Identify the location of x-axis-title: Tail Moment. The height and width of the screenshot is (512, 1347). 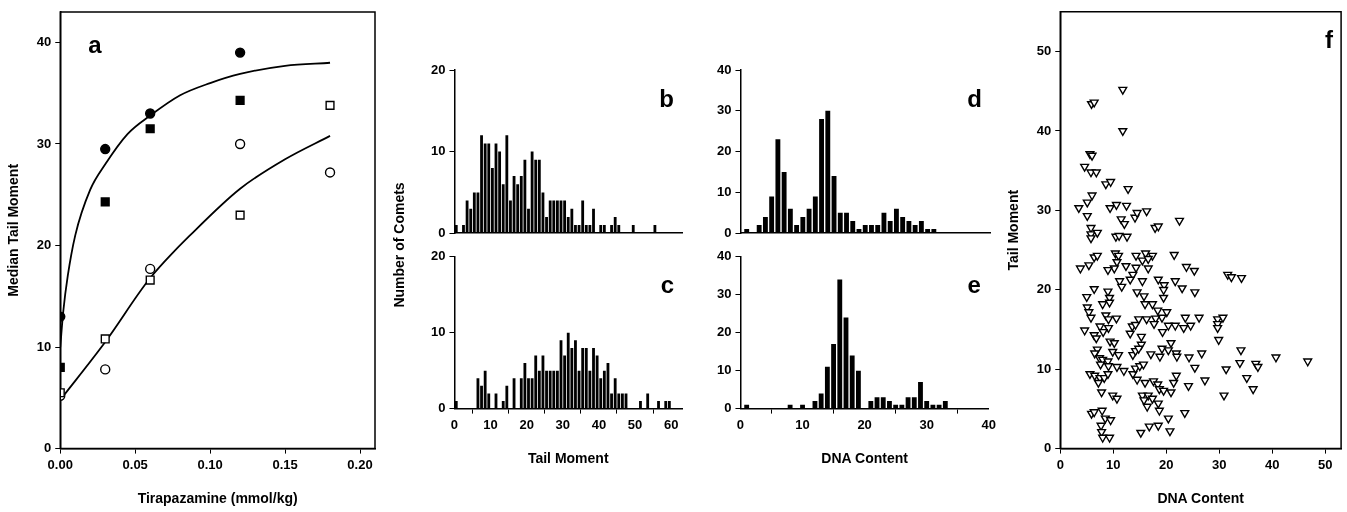
(568, 458).